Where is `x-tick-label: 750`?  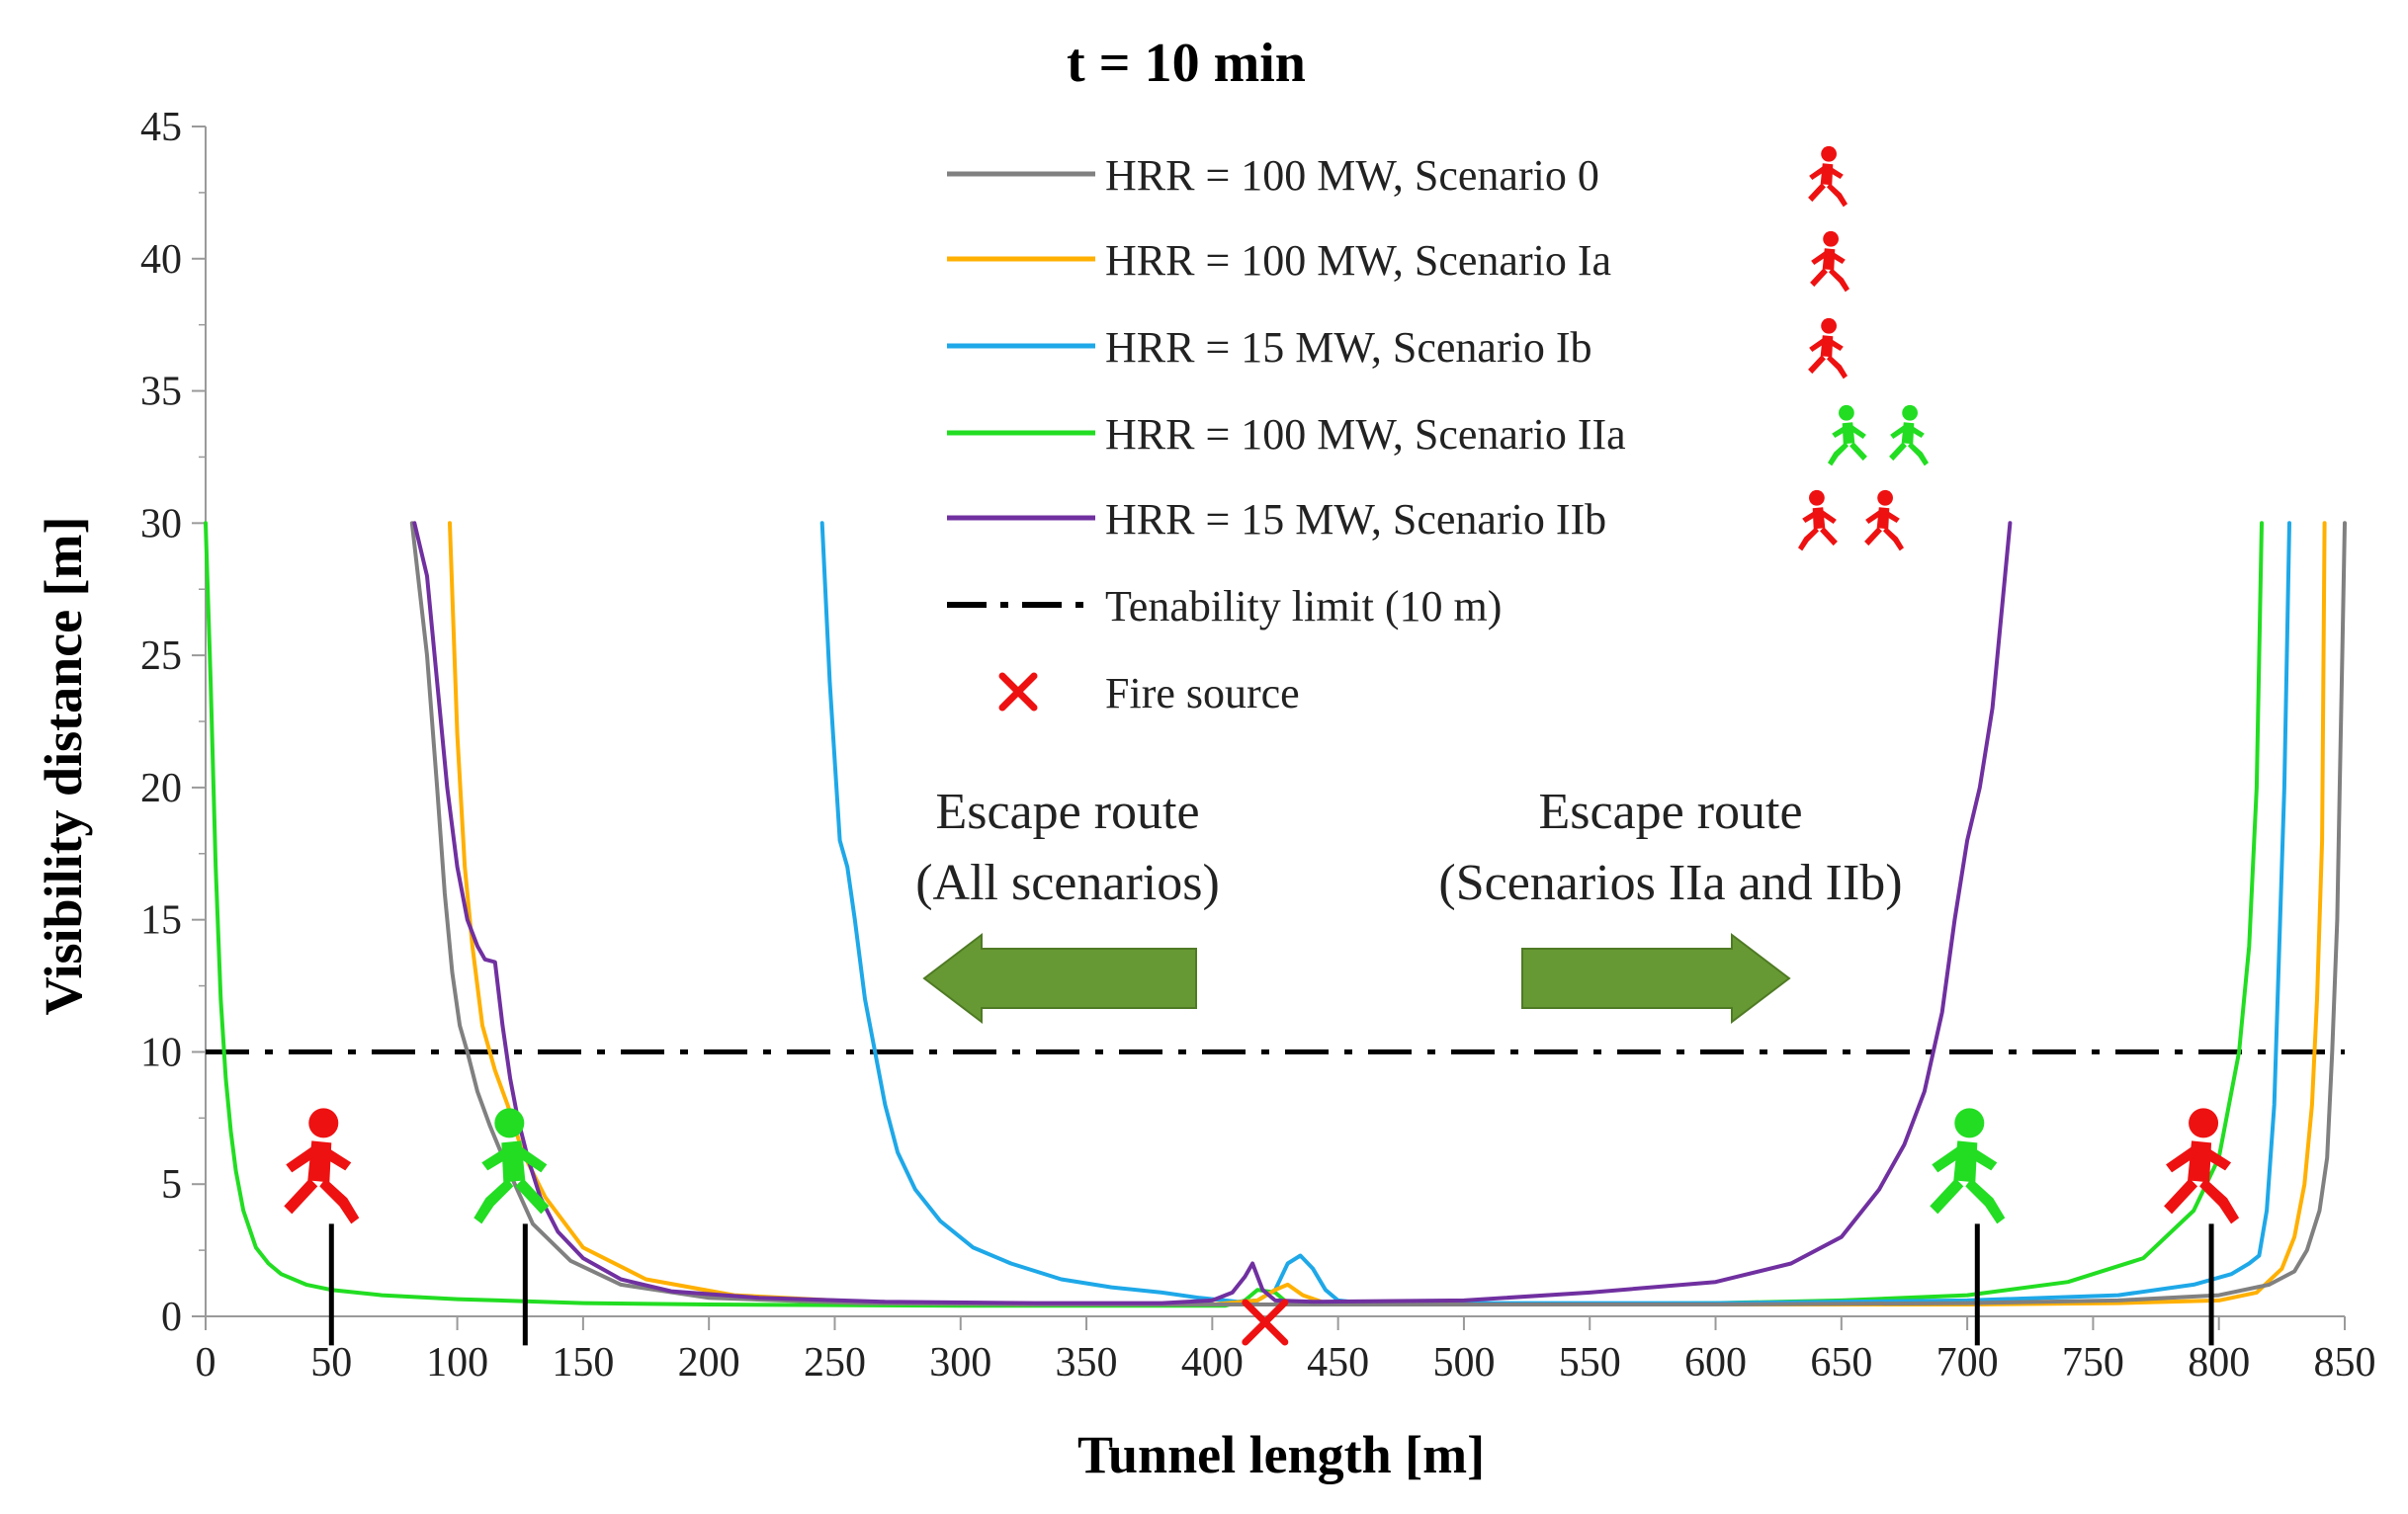 x-tick-label: 750 is located at coordinates (2093, 1363).